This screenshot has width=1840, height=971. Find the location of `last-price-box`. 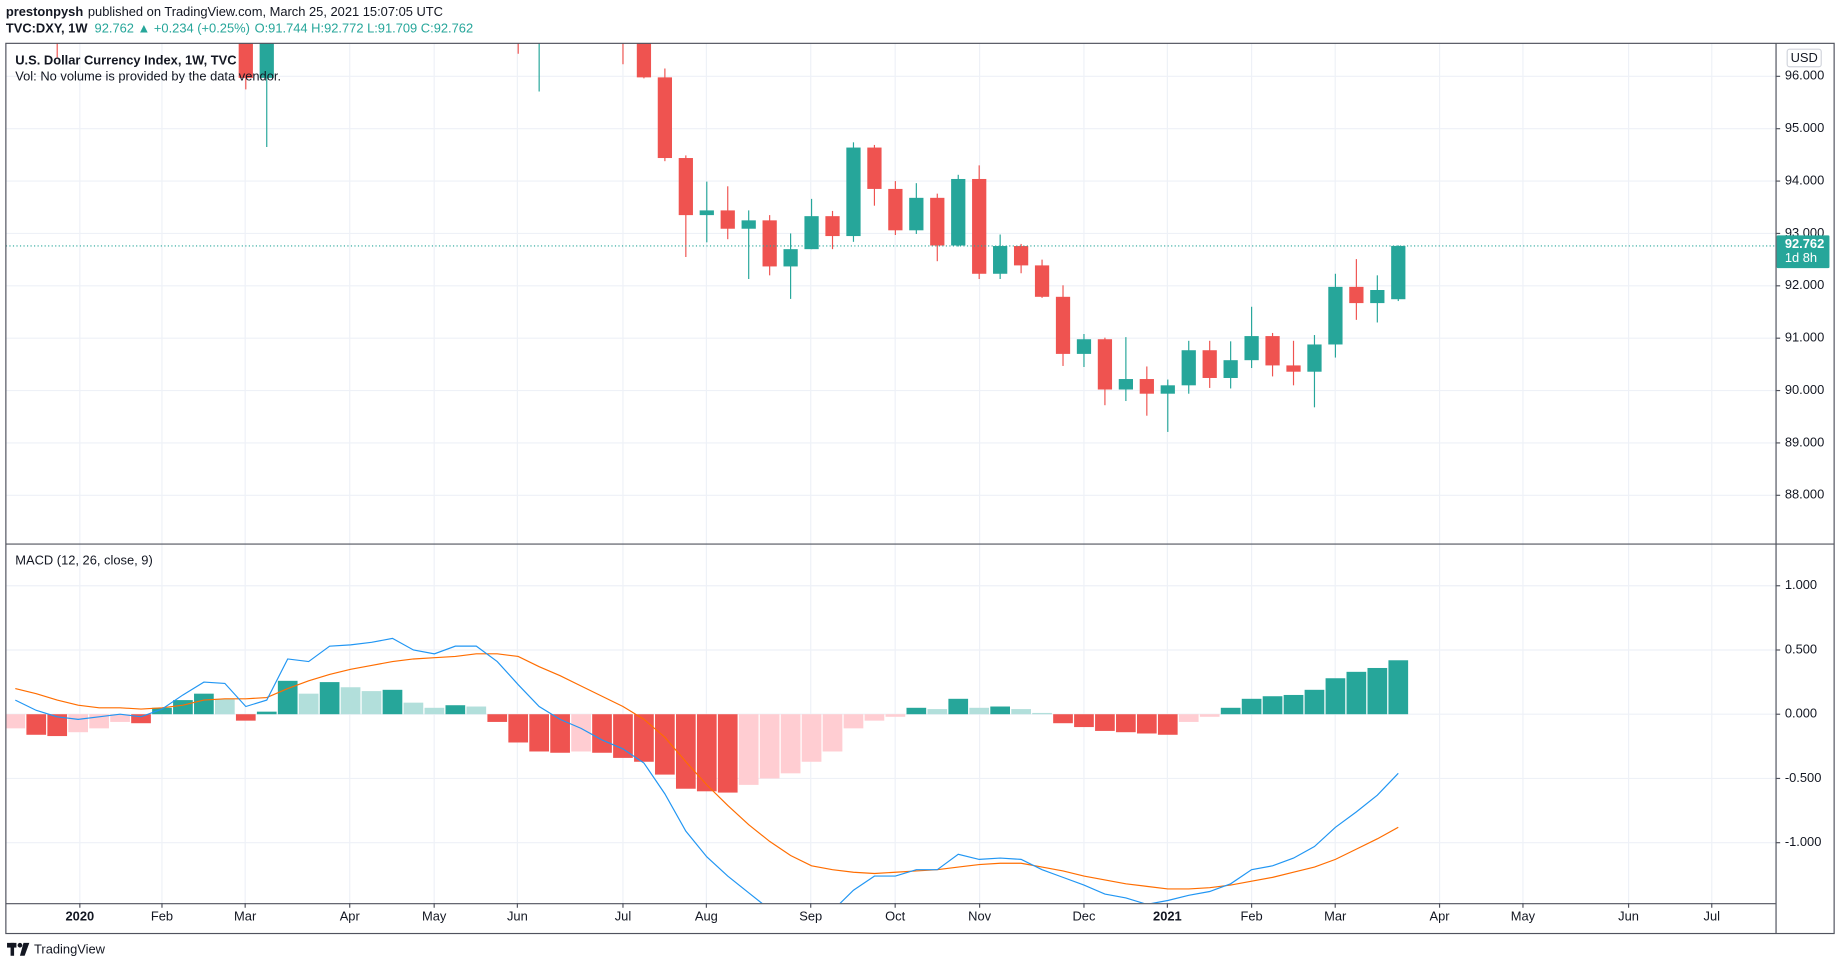

last-price-box is located at coordinates (1803, 252).